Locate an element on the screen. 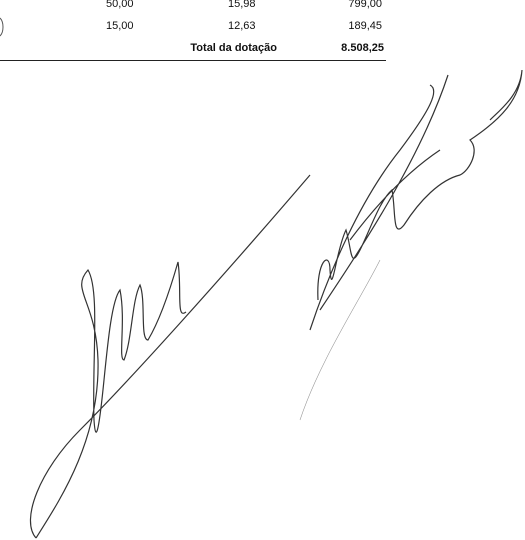 The height and width of the screenshot is (540, 525). cell: 15,00 is located at coordinates (120, 26).